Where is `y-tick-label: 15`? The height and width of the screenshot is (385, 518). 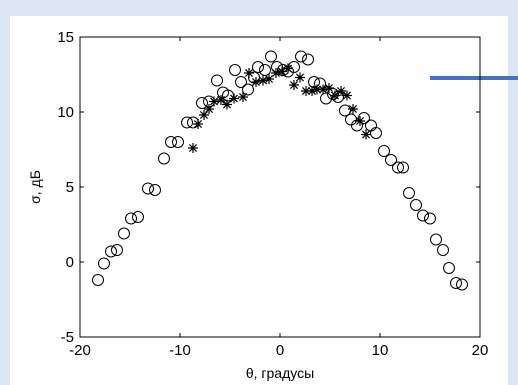
y-tick-label: 15 is located at coordinates (65, 37).